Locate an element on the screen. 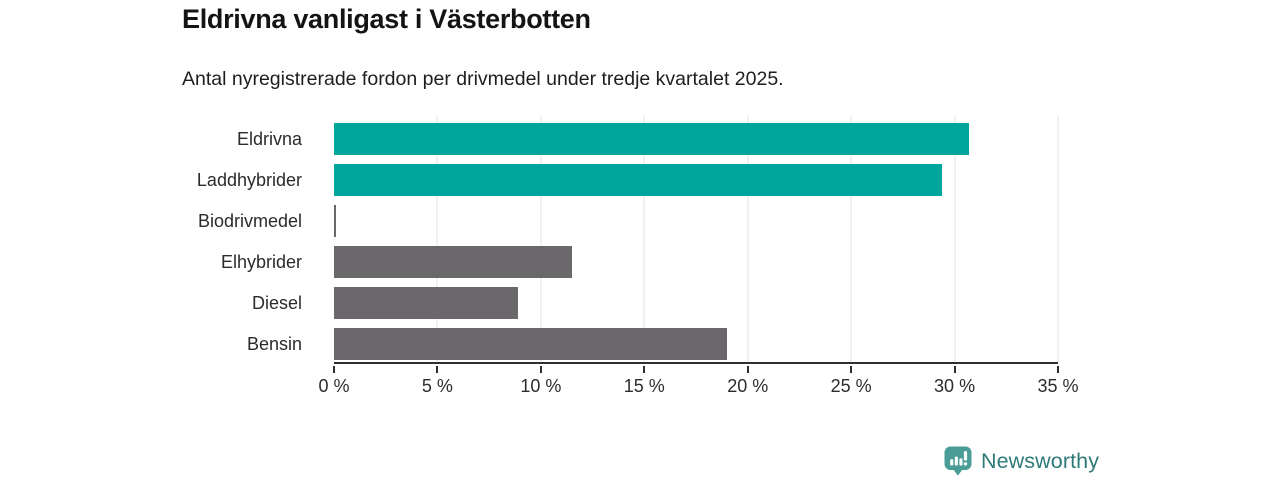 The width and height of the screenshot is (1280, 480). tick-label-25: 25 % is located at coordinates (851, 386).